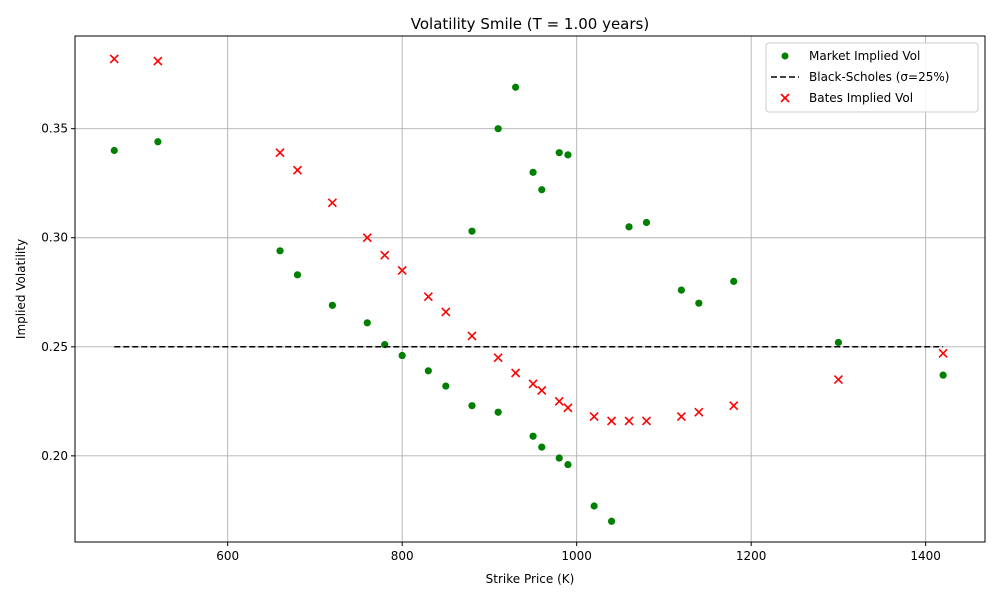 This screenshot has height=600, width=1000. I want to click on x-tick-label: 600, so click(227, 556).